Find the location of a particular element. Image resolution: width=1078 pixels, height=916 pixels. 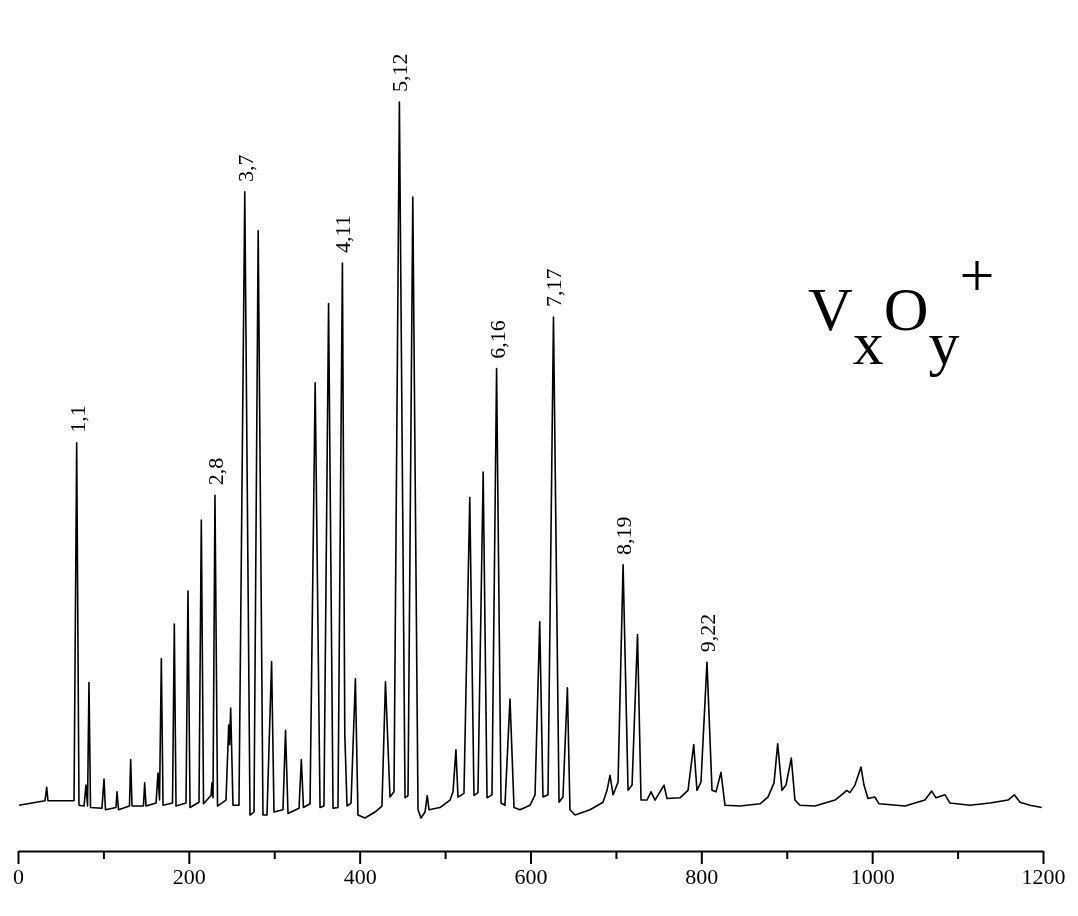

annotation: 9,22 is located at coordinates (707, 633).